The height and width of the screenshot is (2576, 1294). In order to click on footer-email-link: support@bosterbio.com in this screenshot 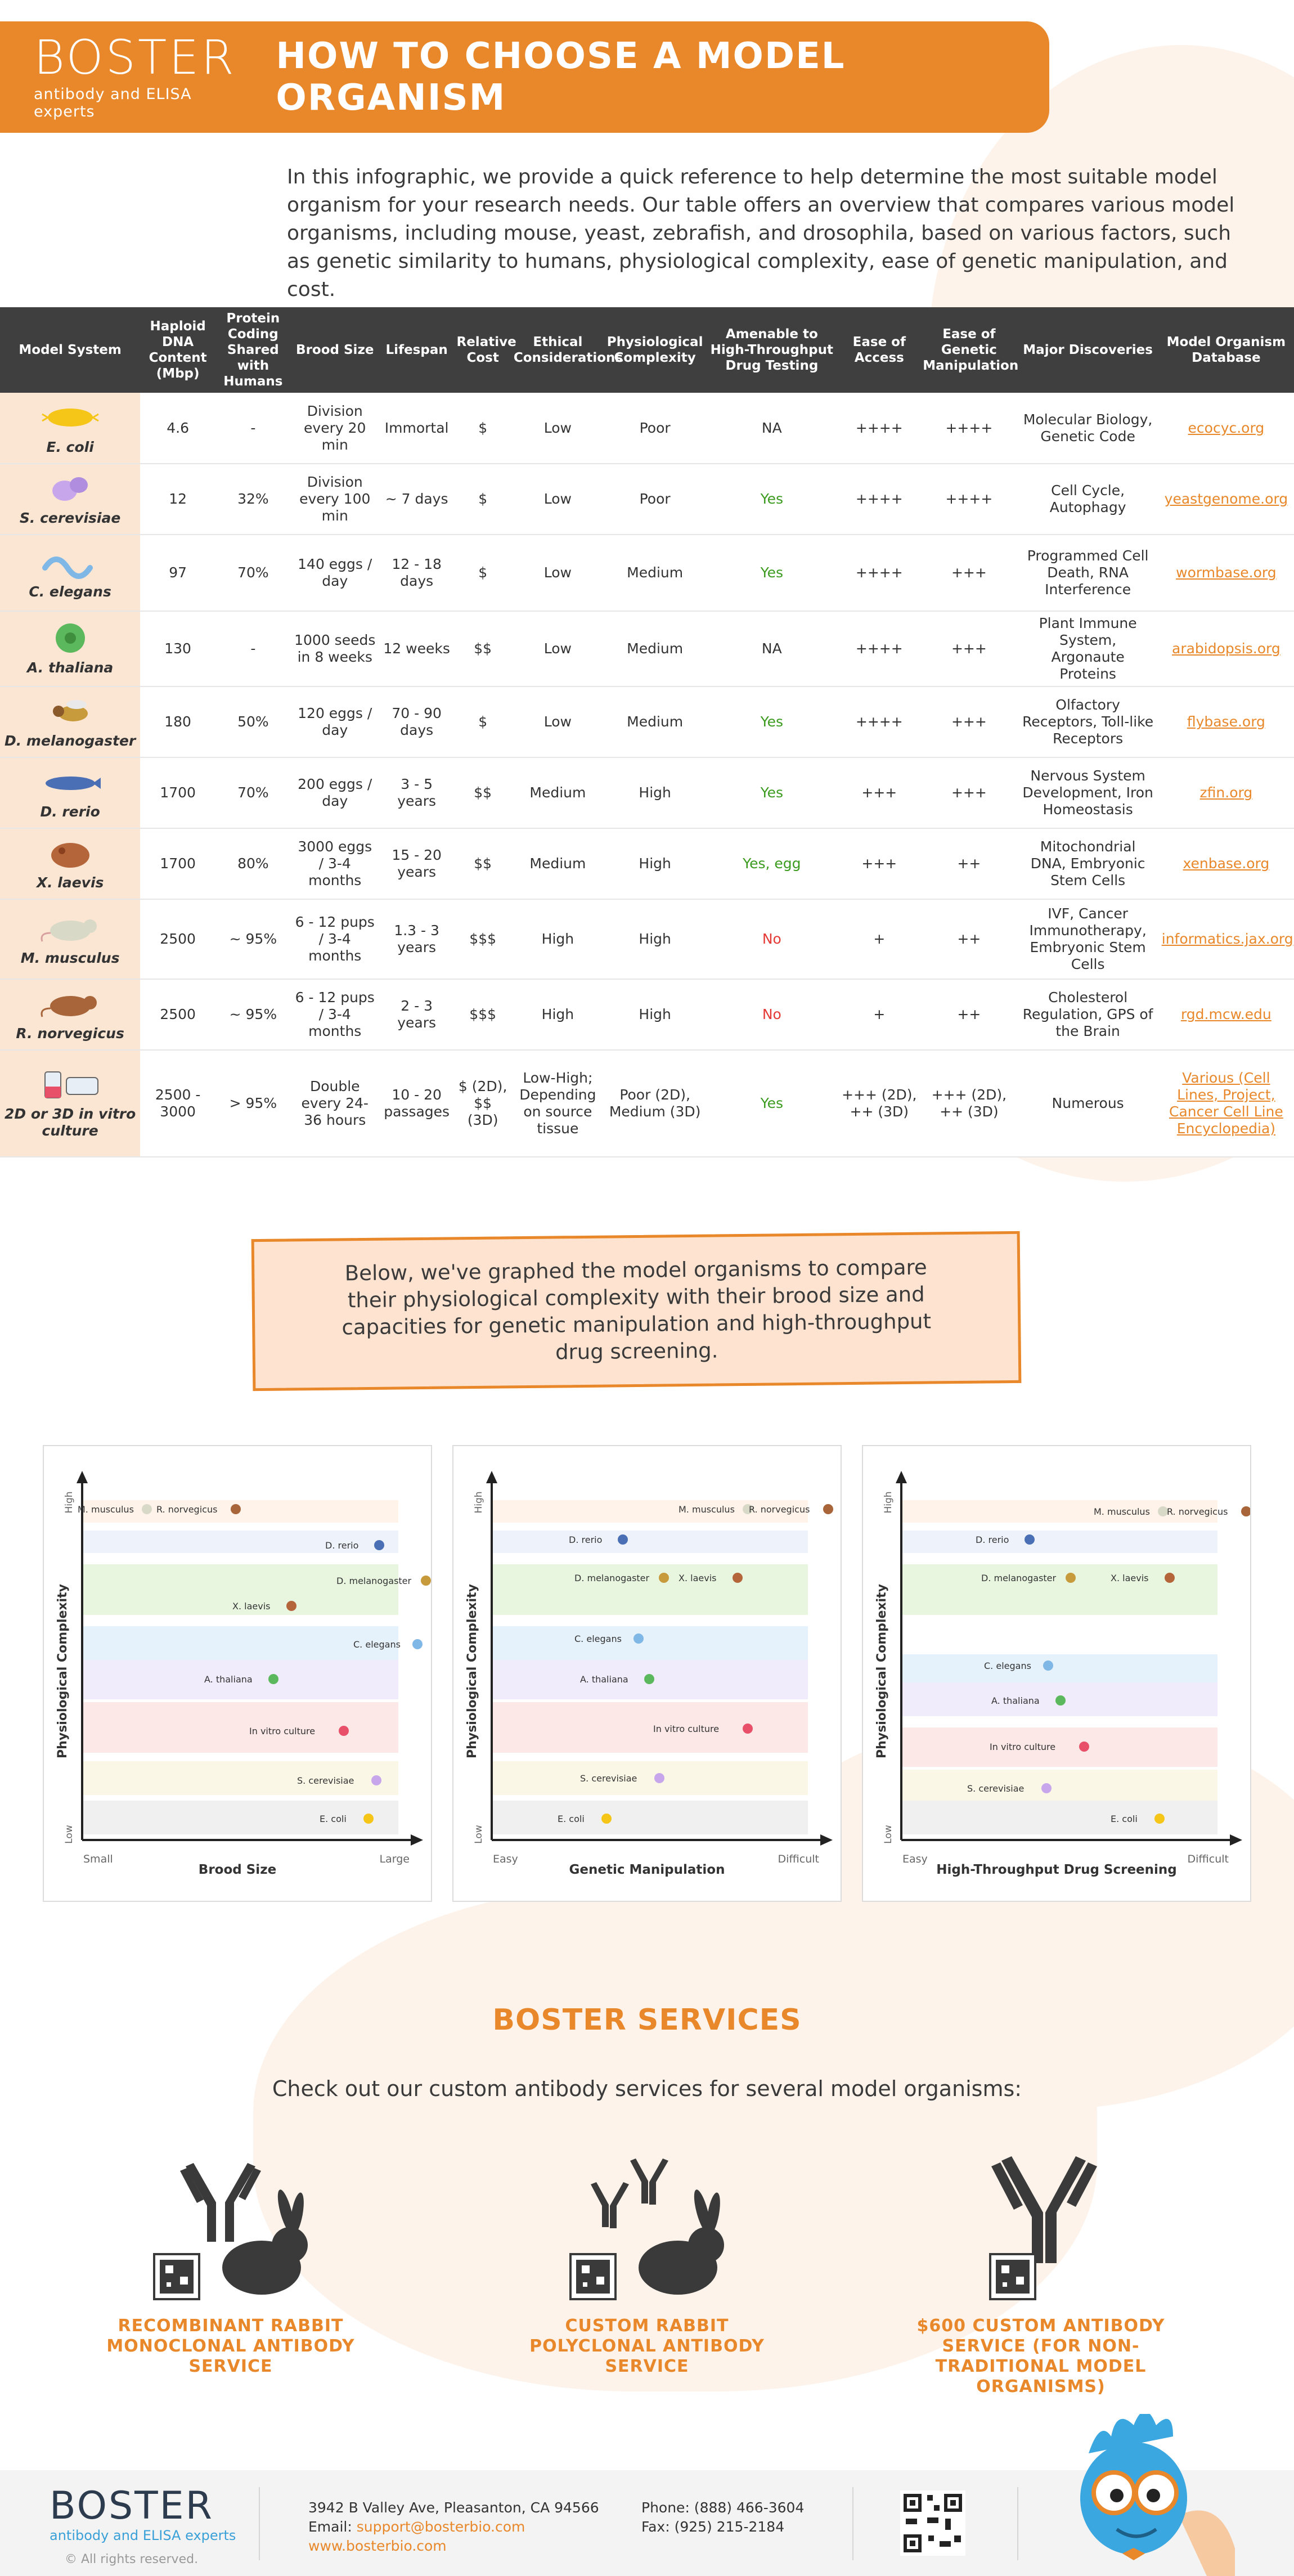, I will do `click(440, 2527)`.